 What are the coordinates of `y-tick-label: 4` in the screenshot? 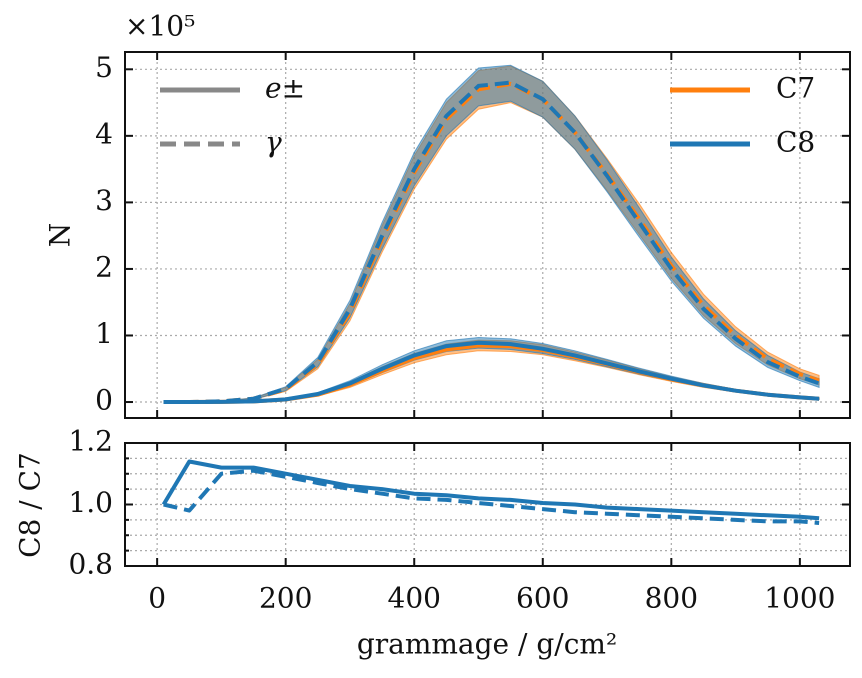 It's located at (104, 133).